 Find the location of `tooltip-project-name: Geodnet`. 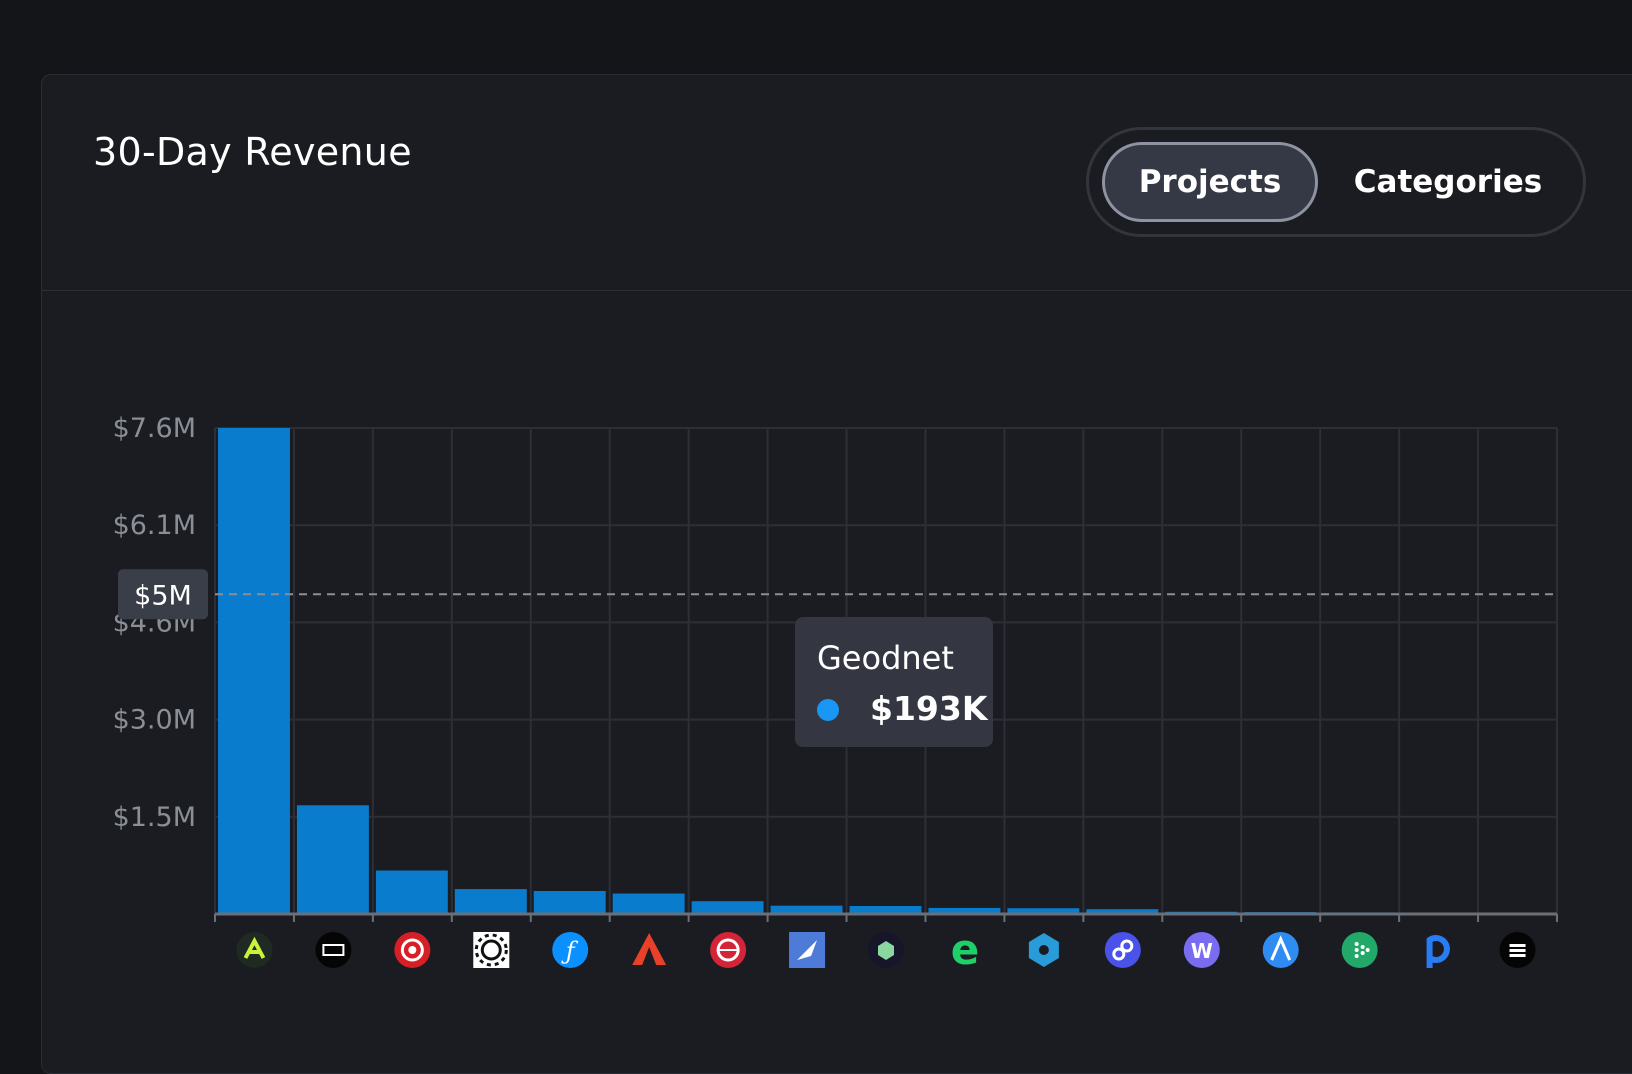

tooltip-project-name: Geodnet is located at coordinates (885, 658).